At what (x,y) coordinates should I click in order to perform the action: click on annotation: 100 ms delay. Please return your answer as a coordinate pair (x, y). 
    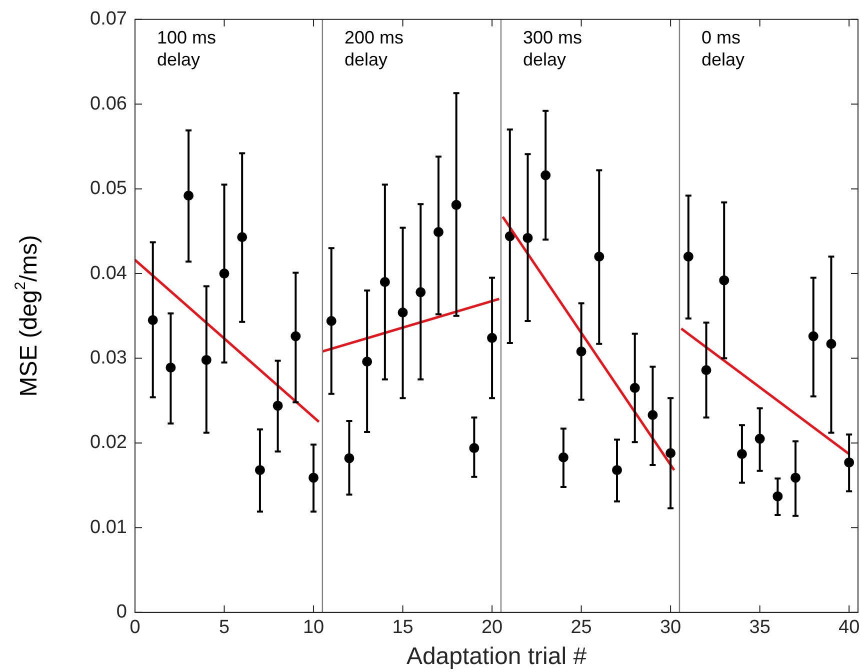
    Looking at the image, I should click on (186, 48).